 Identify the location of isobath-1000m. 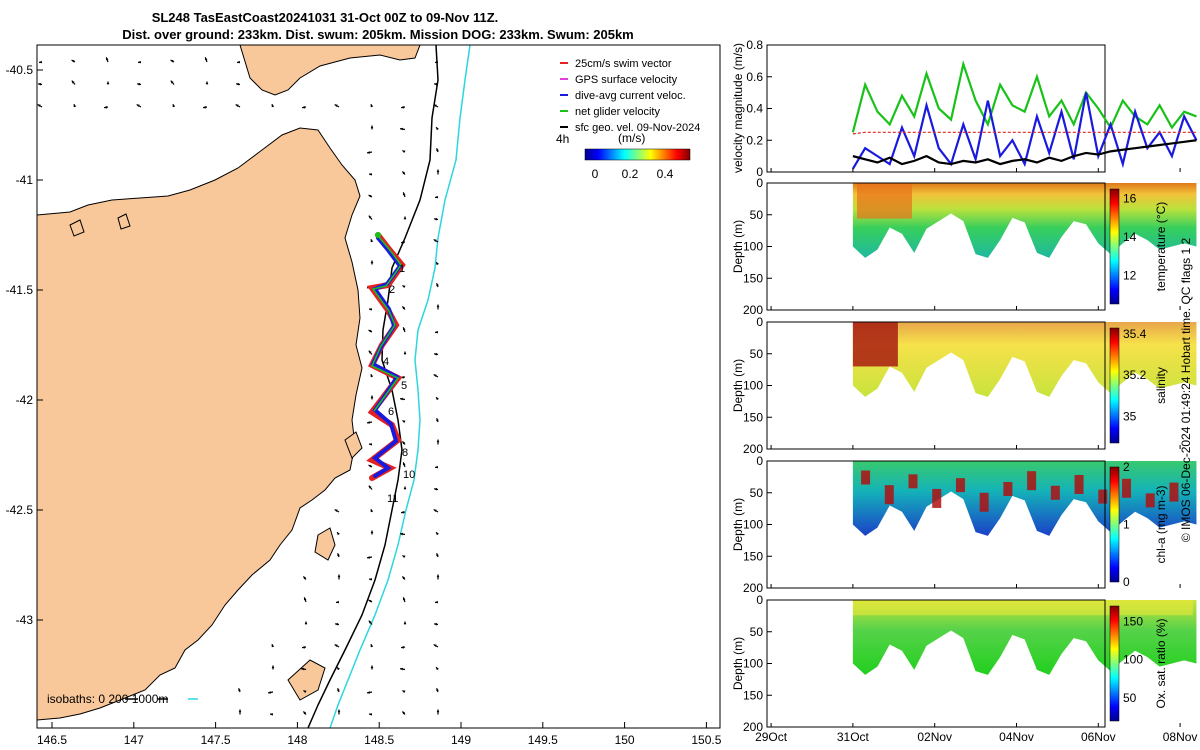
(400, 386).